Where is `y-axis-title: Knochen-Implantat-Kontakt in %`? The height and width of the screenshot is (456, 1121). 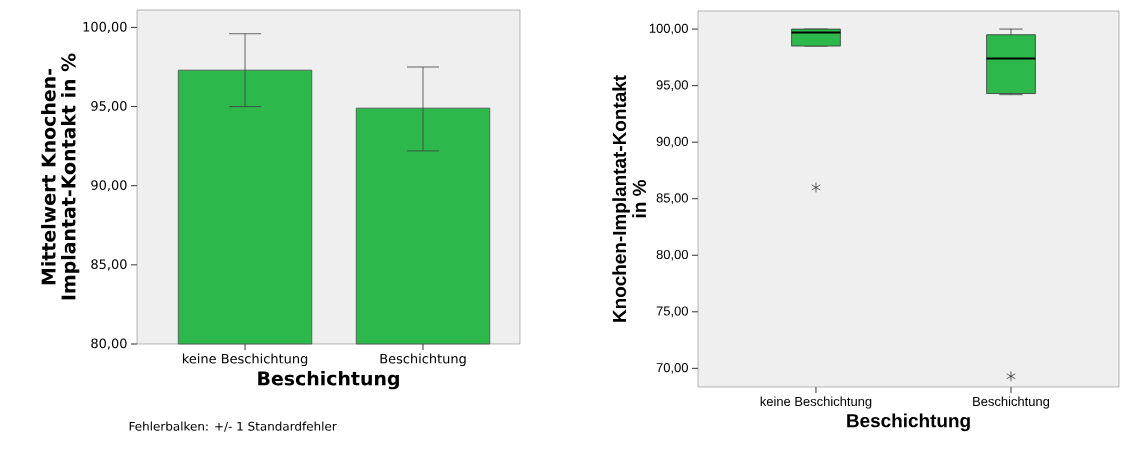
y-axis-title: Knochen-Implantat-Kontakt in % is located at coordinates (629, 198).